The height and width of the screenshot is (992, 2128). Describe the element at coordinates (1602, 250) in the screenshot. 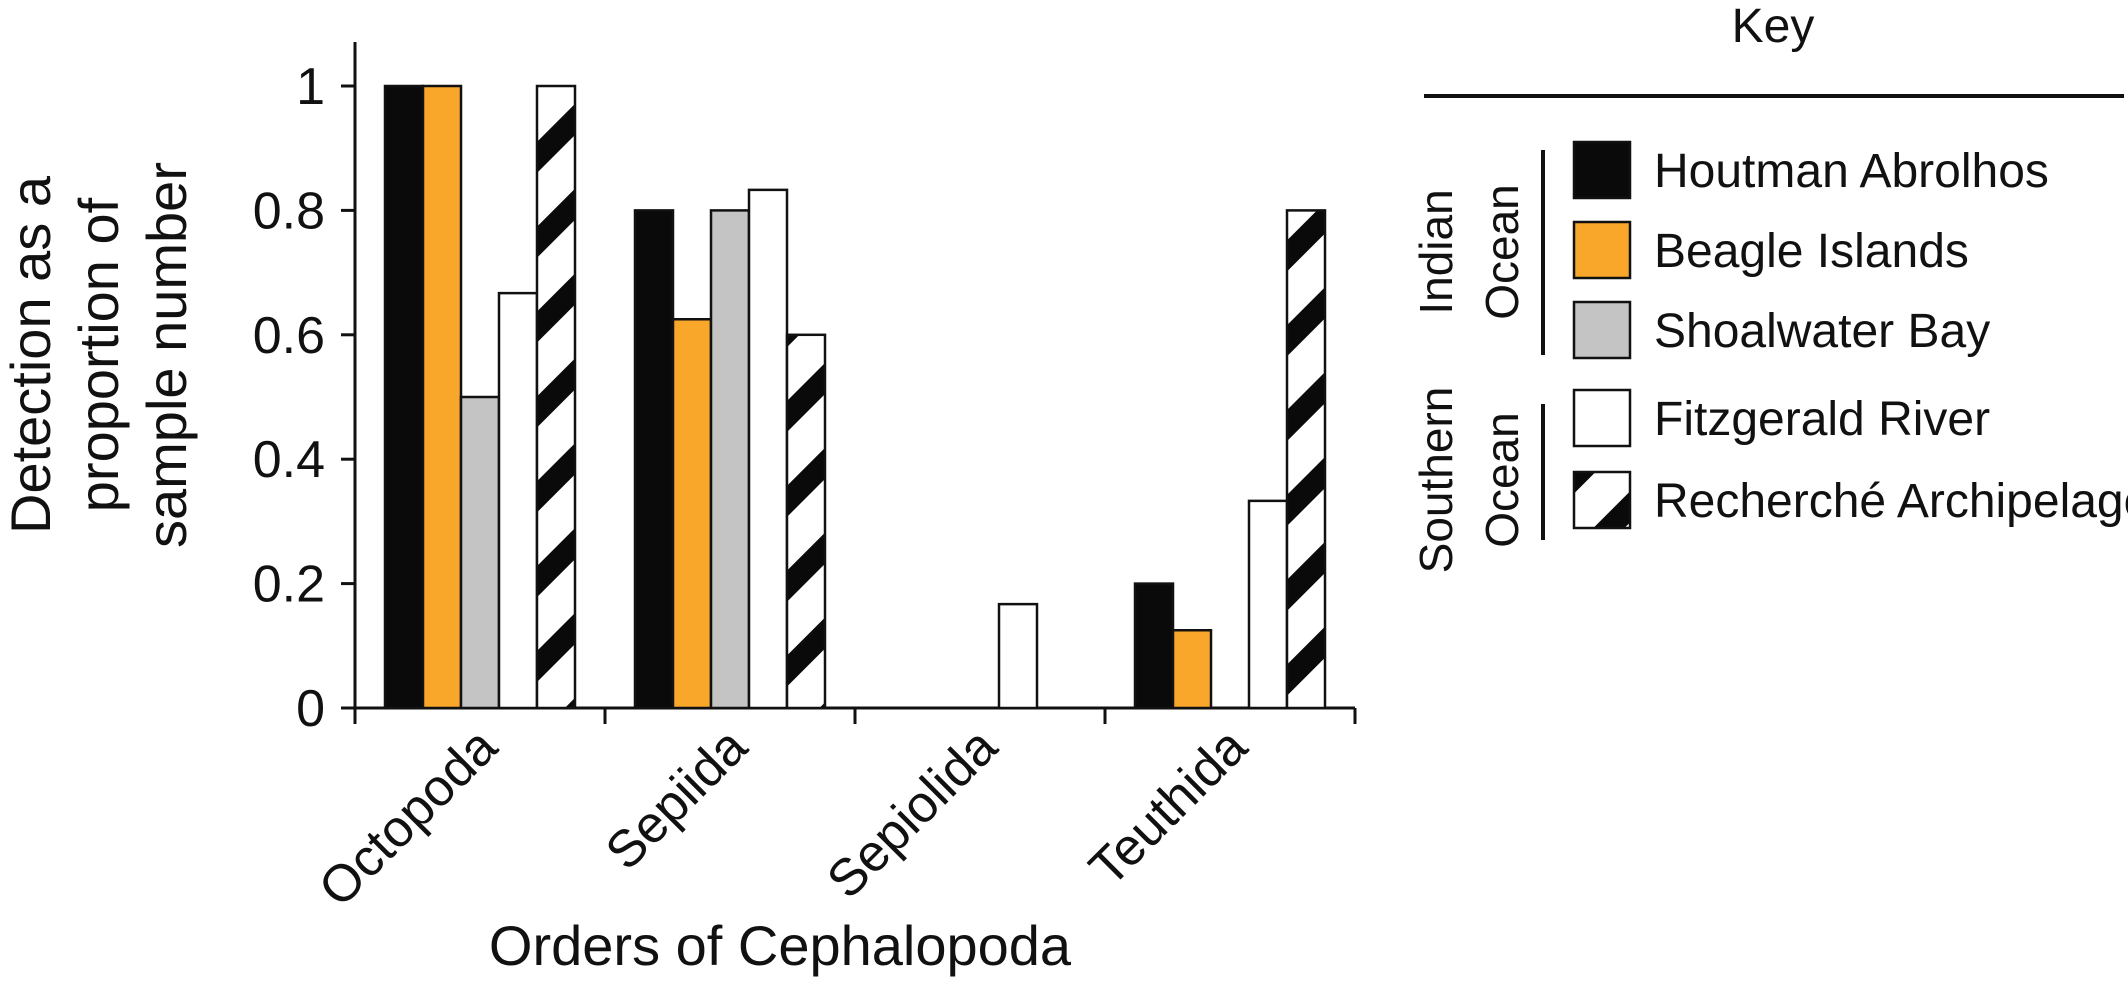

I see `legend-swatch-beagle-islands` at that location.